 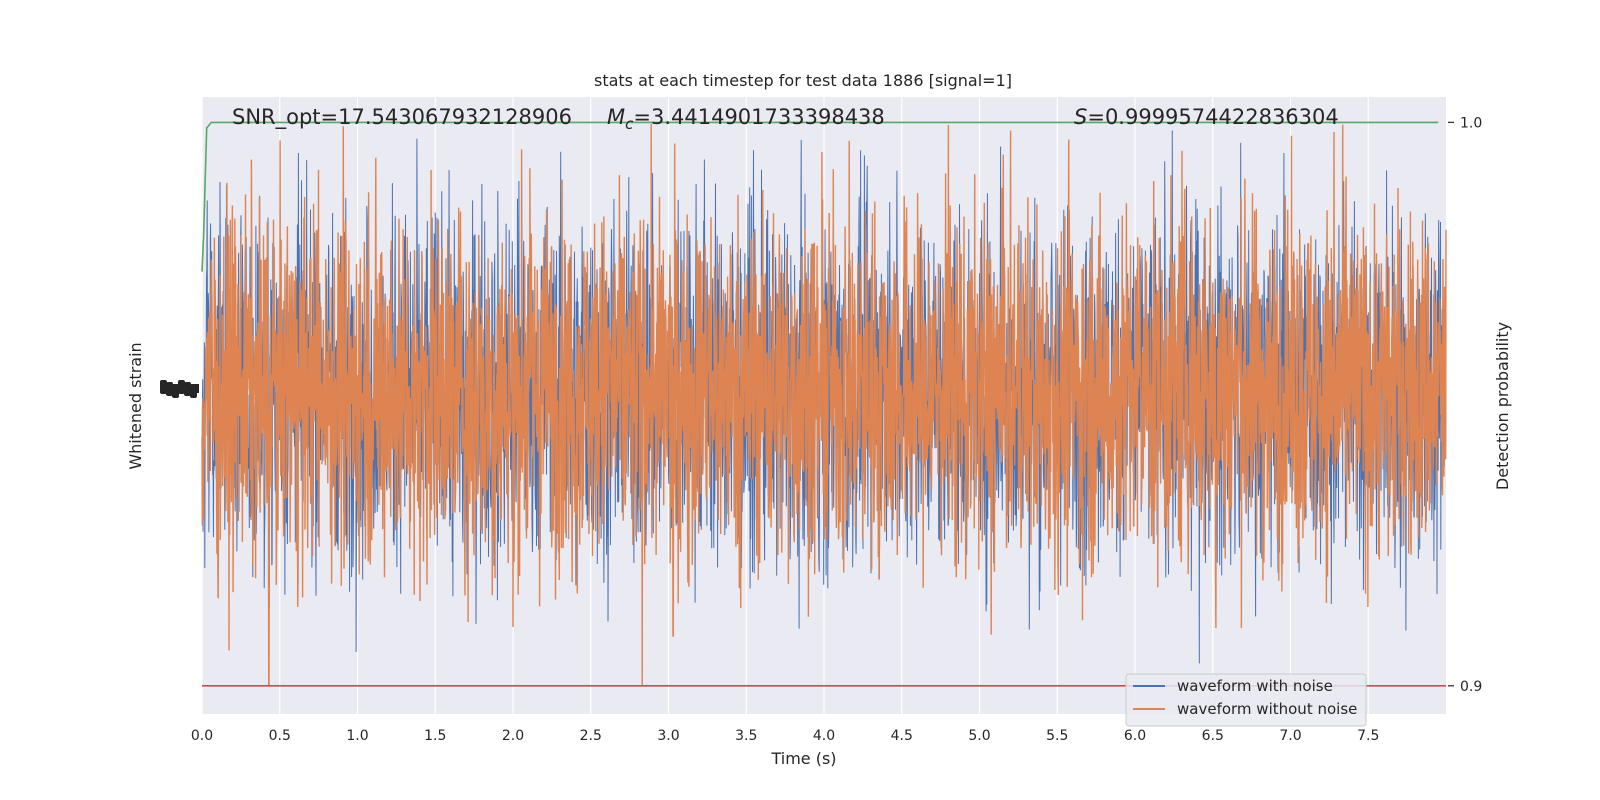 What do you see at coordinates (803, 758) in the screenshot?
I see `x-axis-label: Time (s)` at bounding box center [803, 758].